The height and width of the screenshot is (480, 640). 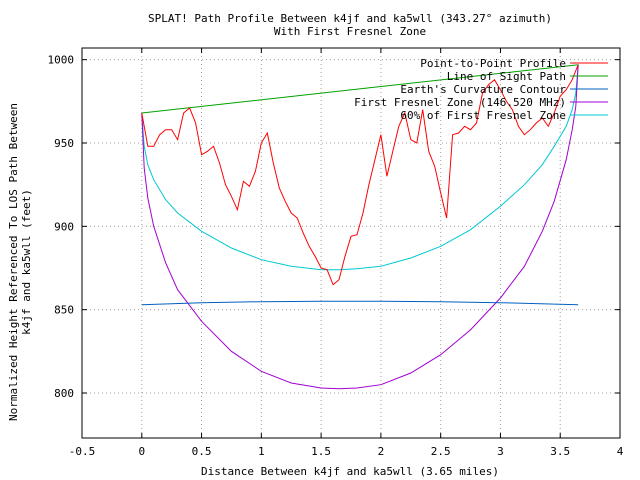 I want to click on x-tick-label: 2, so click(x=381, y=451).